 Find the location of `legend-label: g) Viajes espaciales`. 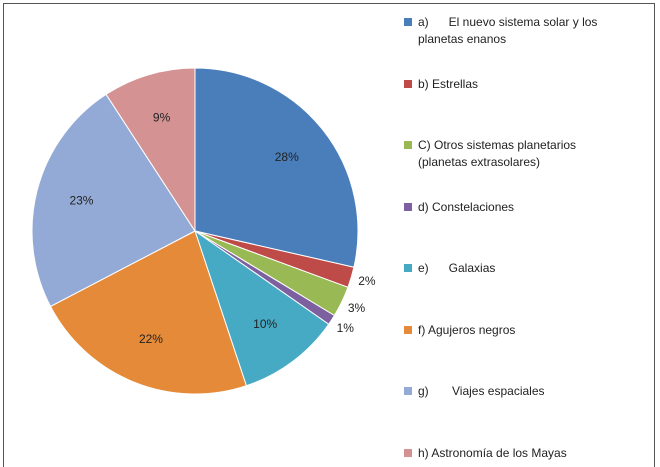

legend-label: g) Viajes espaciales is located at coordinates (481, 391).